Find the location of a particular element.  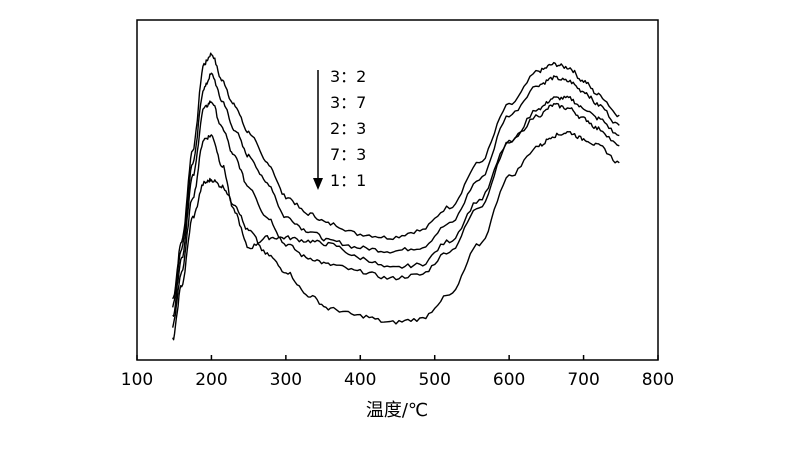

legend-arrow-head is located at coordinates (318, 184).